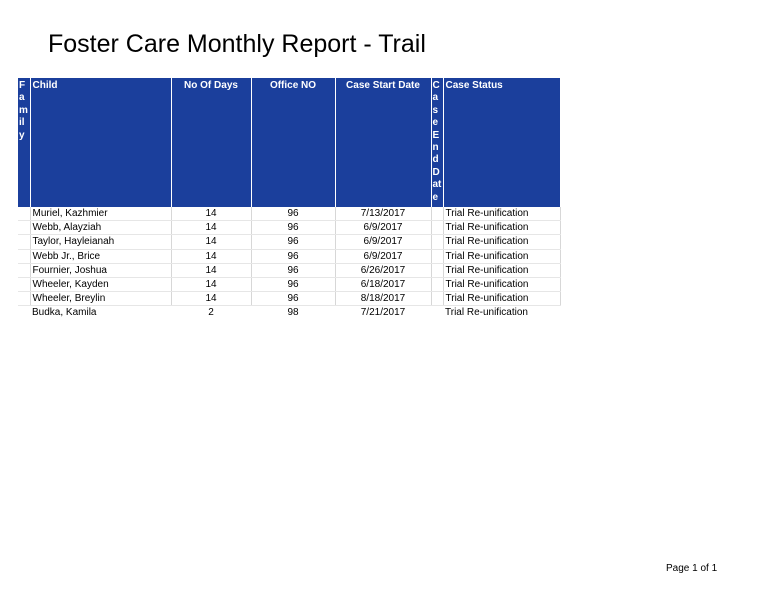 The width and height of the screenshot is (768, 594). I want to click on cell-child: Webb Jr., Brice, so click(101, 256).